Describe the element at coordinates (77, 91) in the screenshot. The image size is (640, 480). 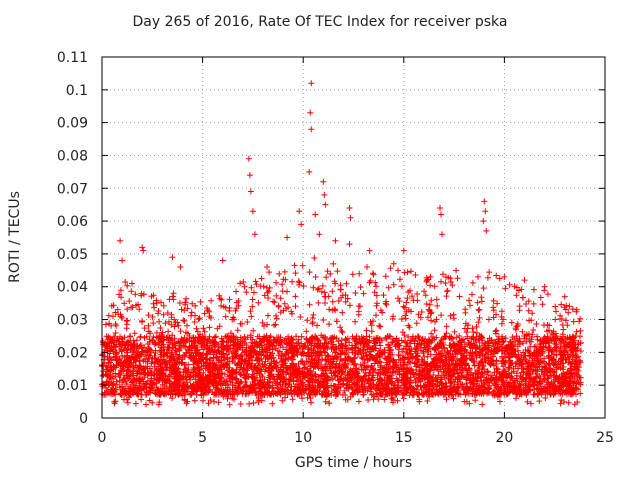
I see `y-tick-label: 0.1` at that location.